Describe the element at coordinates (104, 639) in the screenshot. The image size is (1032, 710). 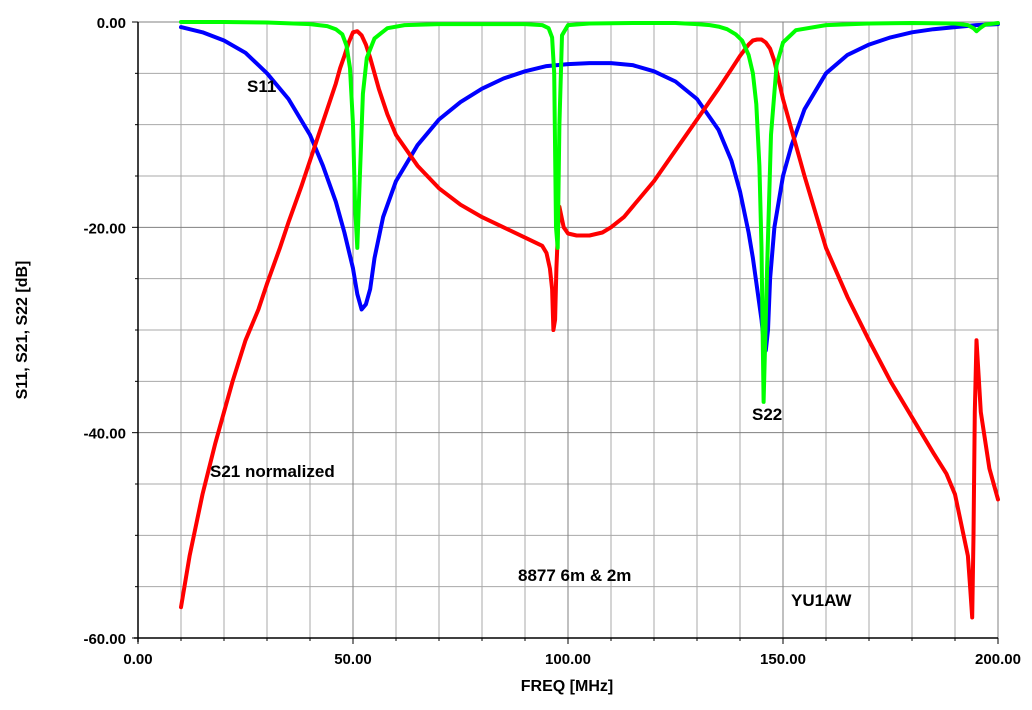
I see `y-tick-label: -60.00` at that location.